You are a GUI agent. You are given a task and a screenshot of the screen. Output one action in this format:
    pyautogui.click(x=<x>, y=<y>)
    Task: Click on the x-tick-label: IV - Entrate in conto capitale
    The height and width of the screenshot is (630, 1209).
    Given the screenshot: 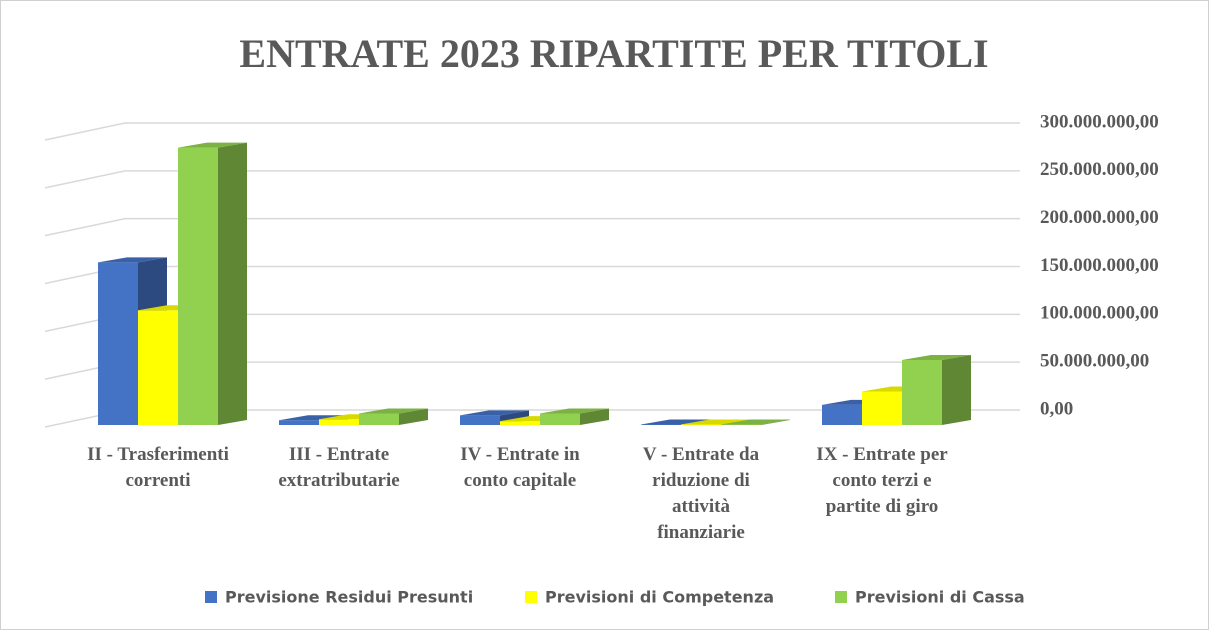 What is the action you would take?
    pyautogui.click(x=520, y=467)
    